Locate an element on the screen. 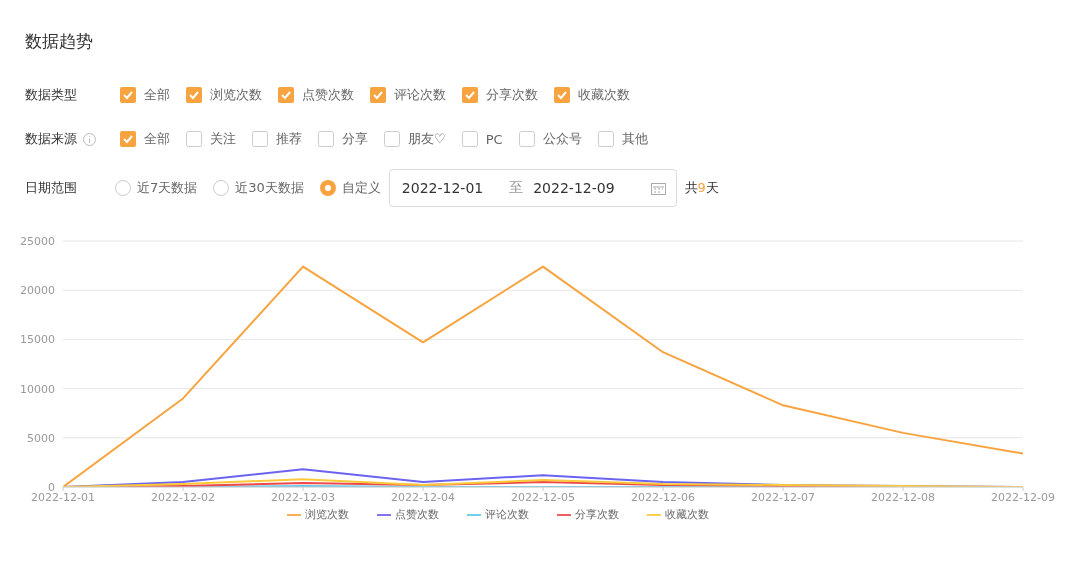  text: 近30天数据 is located at coordinates (269, 188).